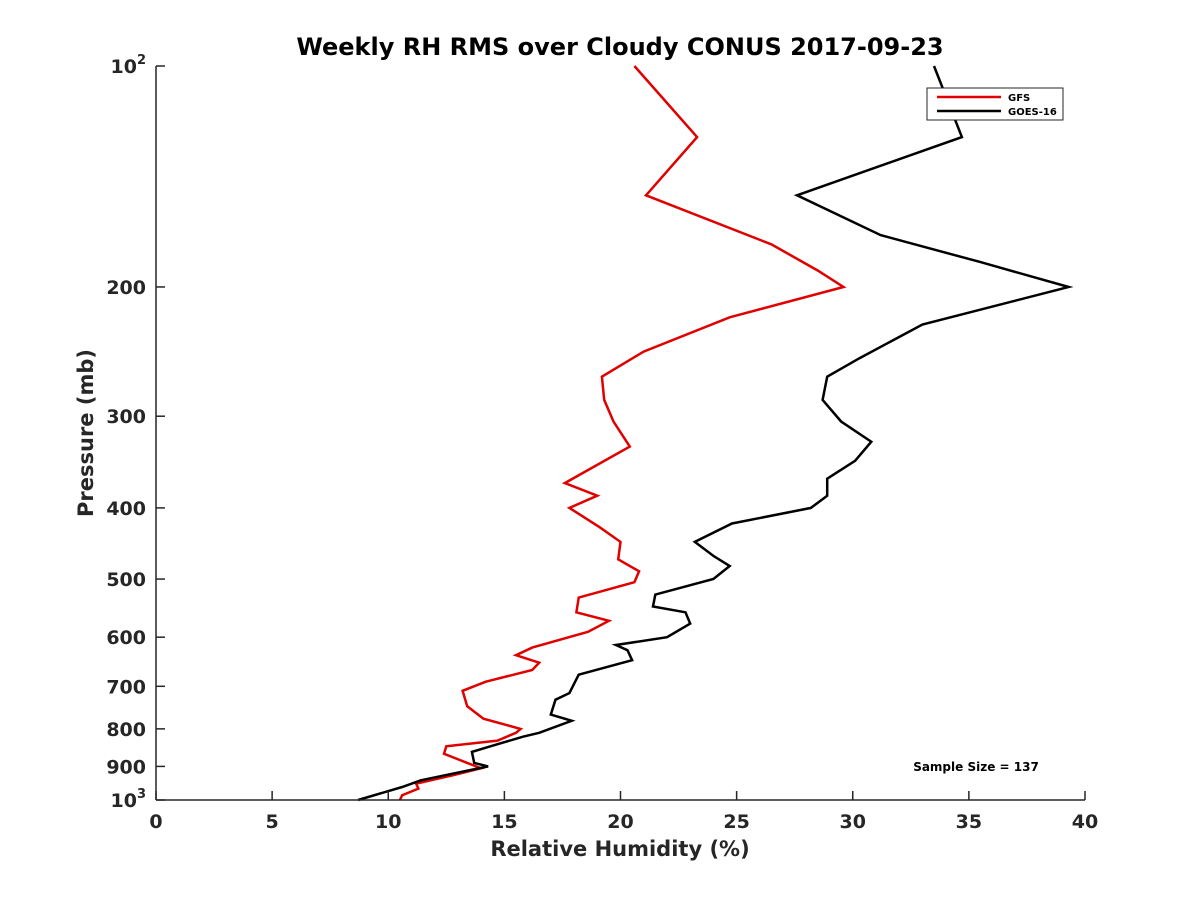 The image size is (1200, 900). I want to click on y-tick-label: 10², so click(129, 65).